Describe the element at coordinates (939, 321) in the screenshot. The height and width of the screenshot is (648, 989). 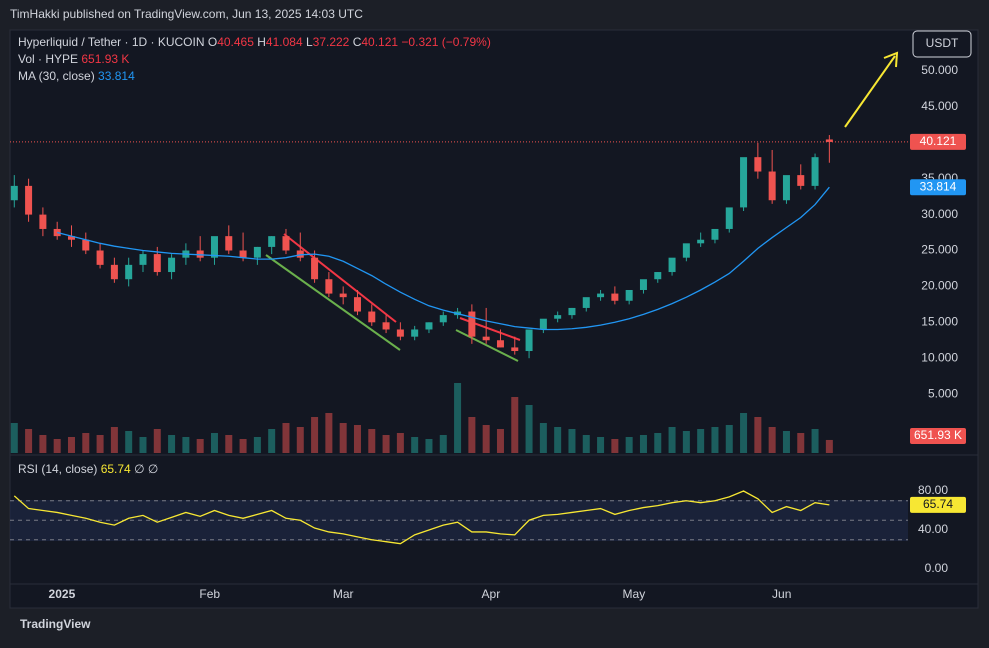
I see `y-tick-label: 15.000` at that location.